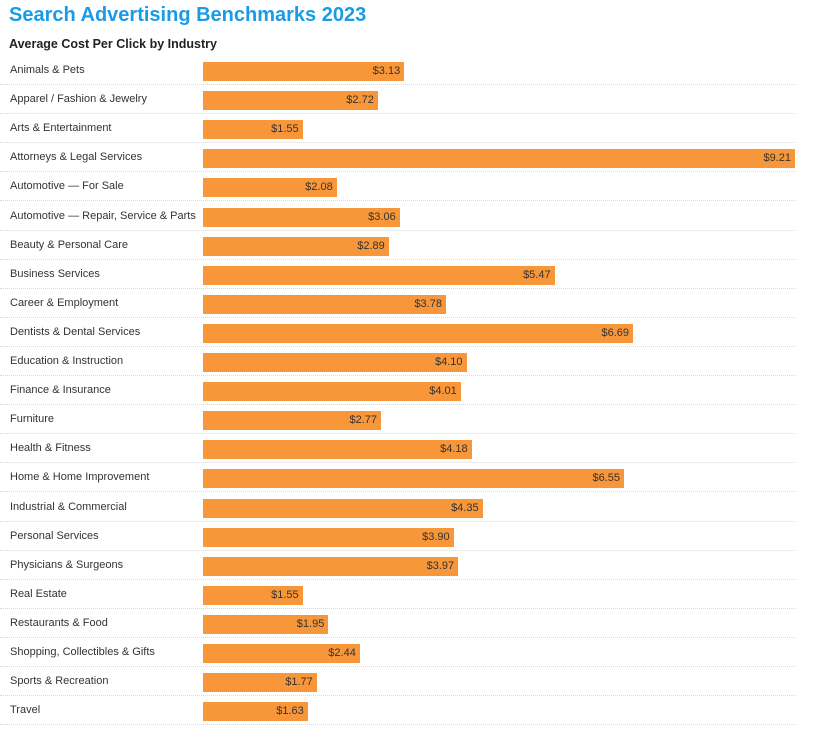  What do you see at coordinates (303, 71) in the screenshot?
I see `bar: $3.13` at bounding box center [303, 71].